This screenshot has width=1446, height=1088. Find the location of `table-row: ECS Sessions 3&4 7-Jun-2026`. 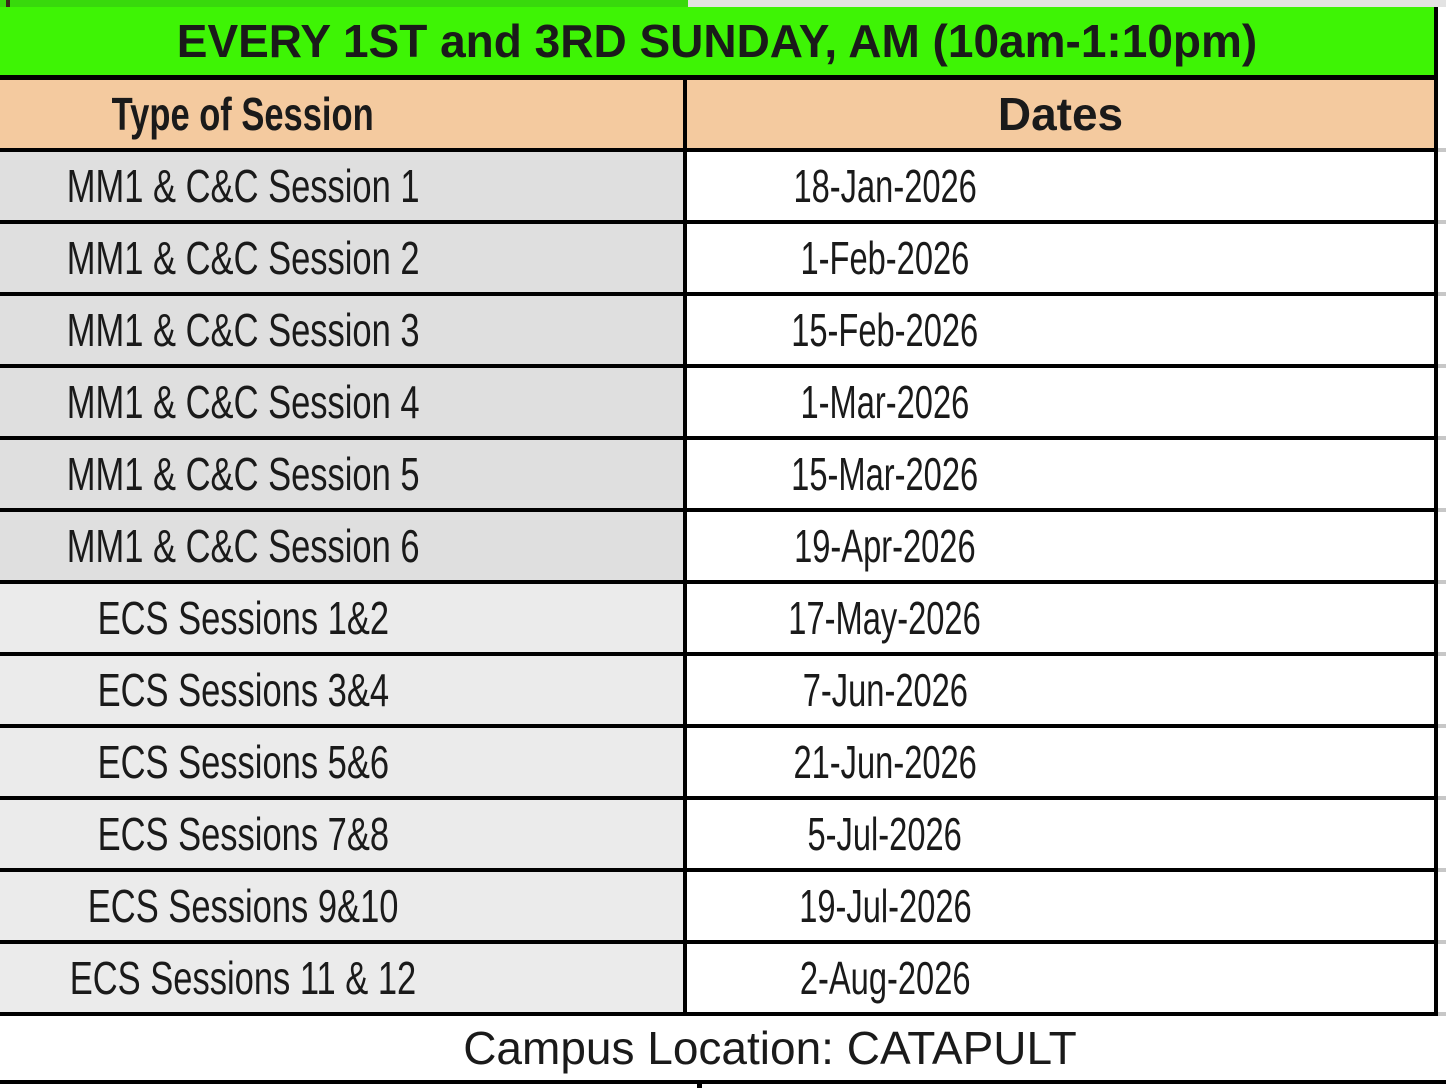

table-row: ECS Sessions 3&4 7-Jun-2026 is located at coordinates (717, 692).